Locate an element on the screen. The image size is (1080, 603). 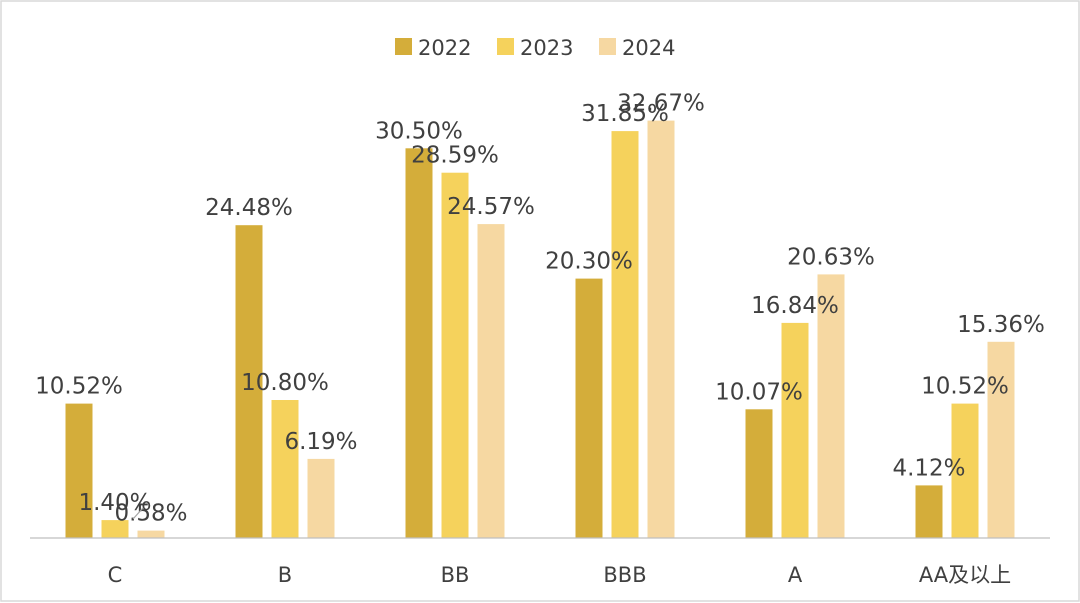
legend-label-2023: 2023 is located at coordinates (546, 48).